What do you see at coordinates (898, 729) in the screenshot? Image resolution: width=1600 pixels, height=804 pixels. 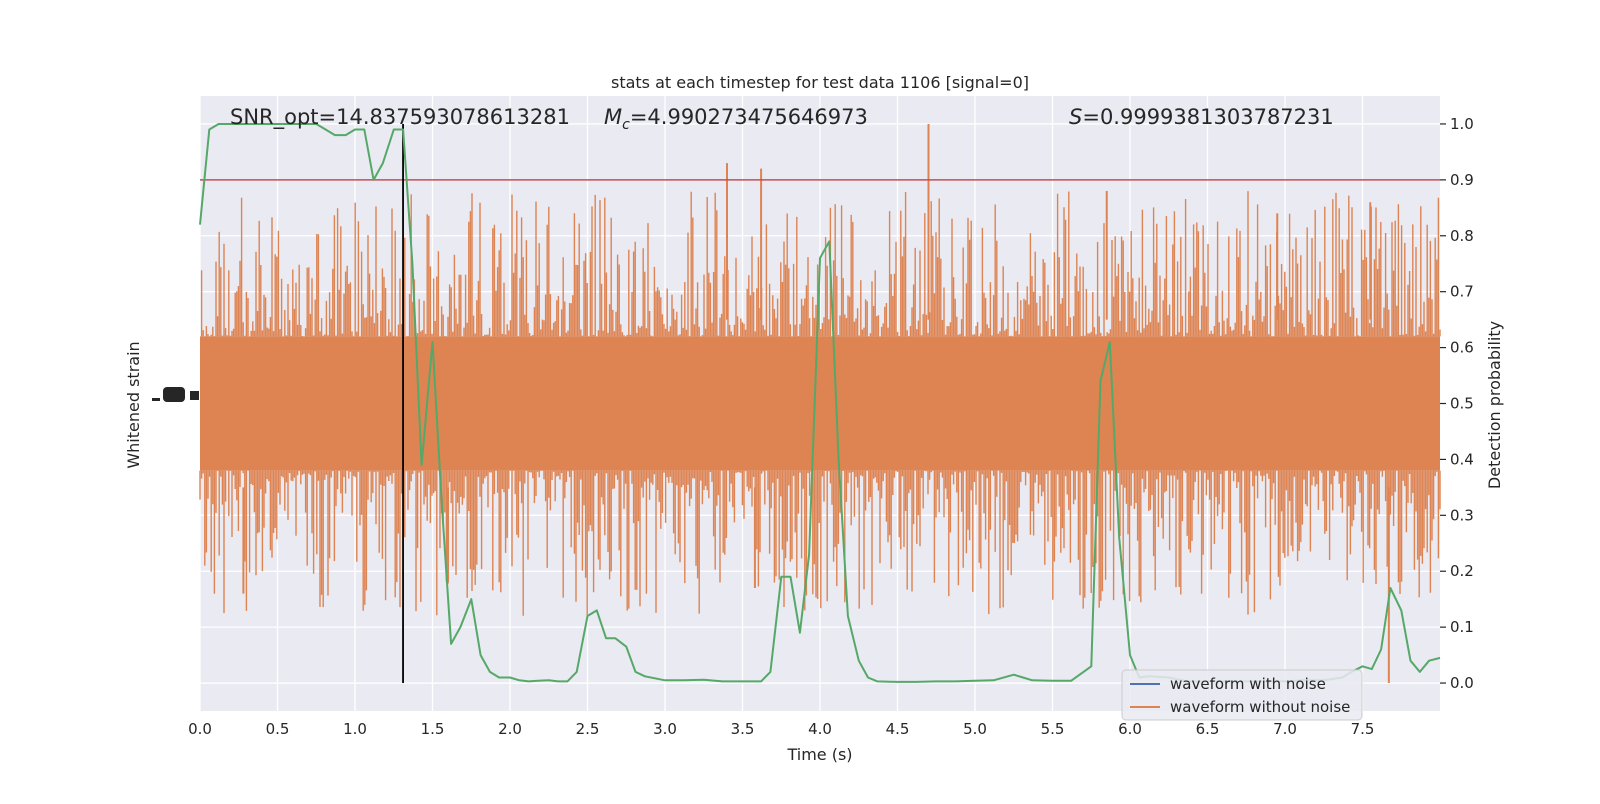 I see `x-tick-label: 4.5` at bounding box center [898, 729].